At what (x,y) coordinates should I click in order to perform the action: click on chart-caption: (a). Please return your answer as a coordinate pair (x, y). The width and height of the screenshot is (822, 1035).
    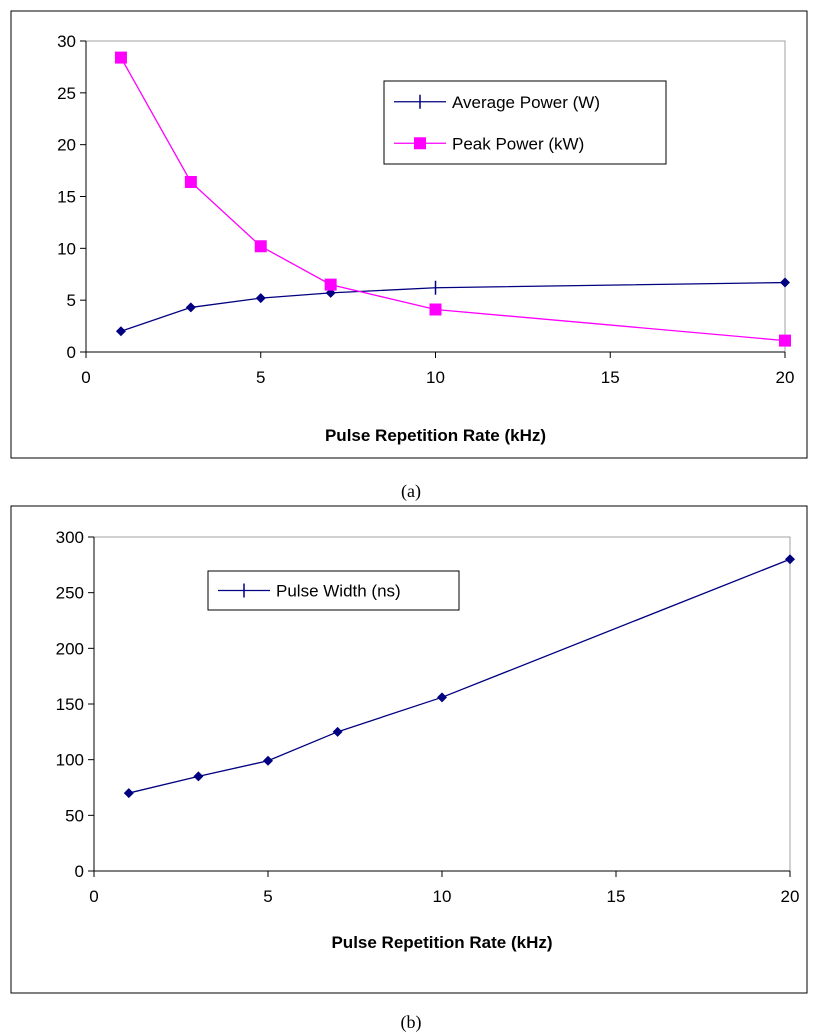
    Looking at the image, I should click on (411, 491).